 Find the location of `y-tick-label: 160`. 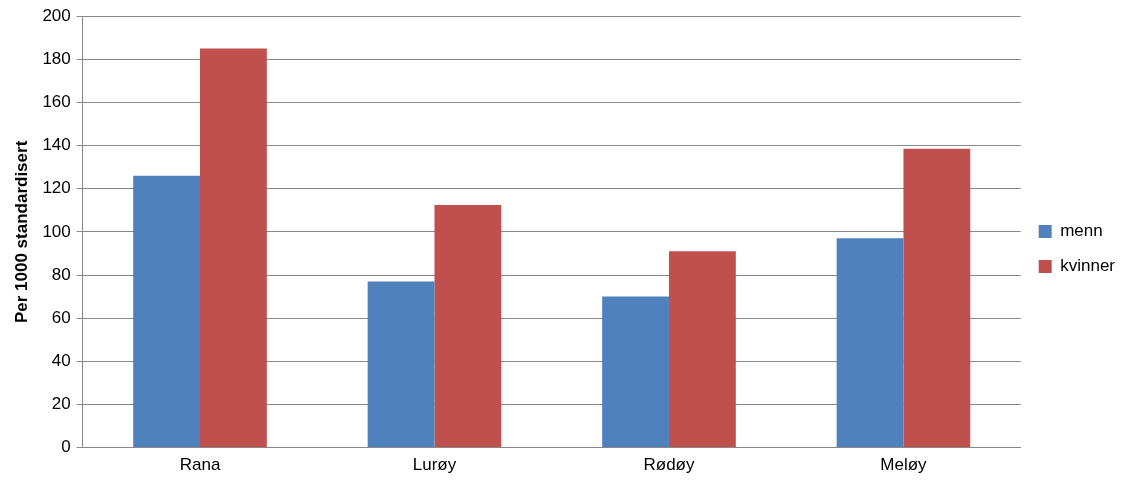

y-tick-label: 160 is located at coordinates (56, 102).